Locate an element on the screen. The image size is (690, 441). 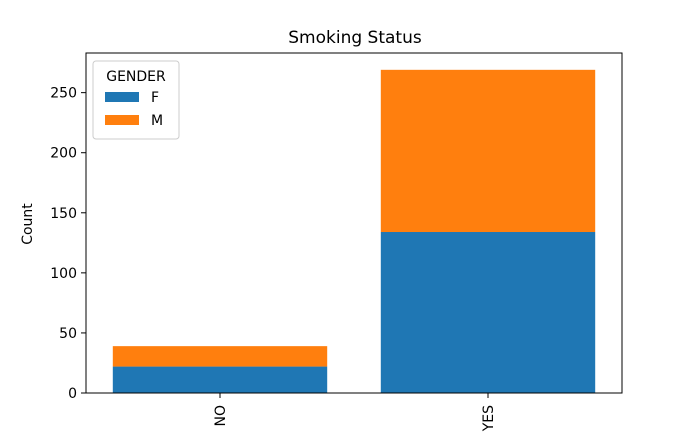
bar-yes-f is located at coordinates (488, 312).